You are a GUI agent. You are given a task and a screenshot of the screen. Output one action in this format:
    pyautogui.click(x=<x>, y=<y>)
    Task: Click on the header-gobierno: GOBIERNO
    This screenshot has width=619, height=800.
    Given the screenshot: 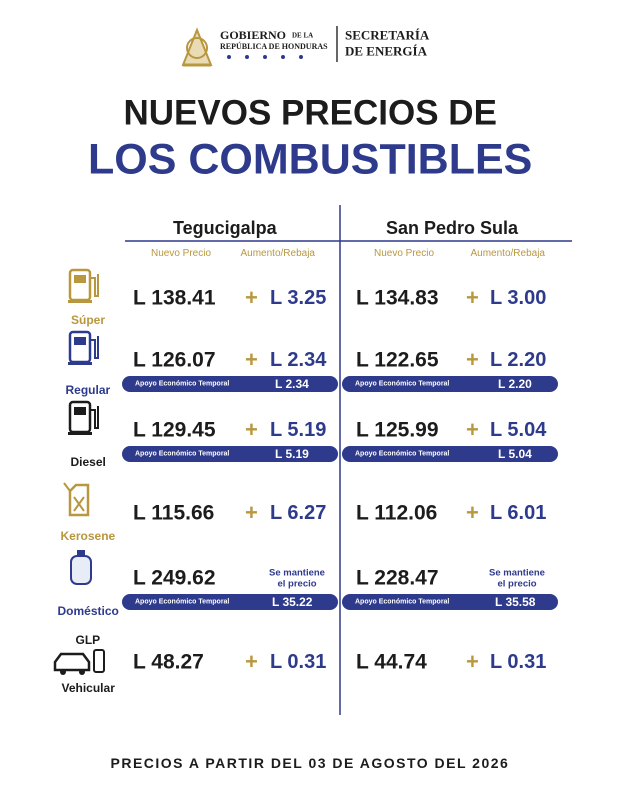 What is the action you would take?
    pyautogui.click(x=253, y=35)
    